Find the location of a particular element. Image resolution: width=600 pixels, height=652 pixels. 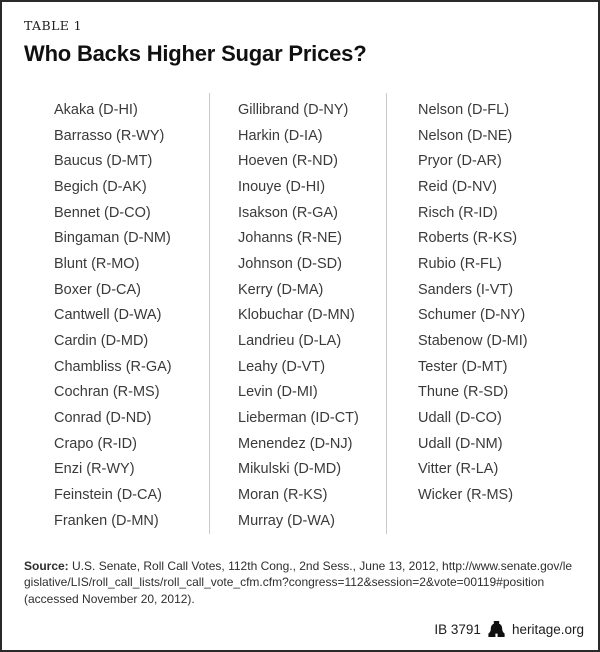

senator-item: Gillibrand (D-NY) is located at coordinates (293, 109).